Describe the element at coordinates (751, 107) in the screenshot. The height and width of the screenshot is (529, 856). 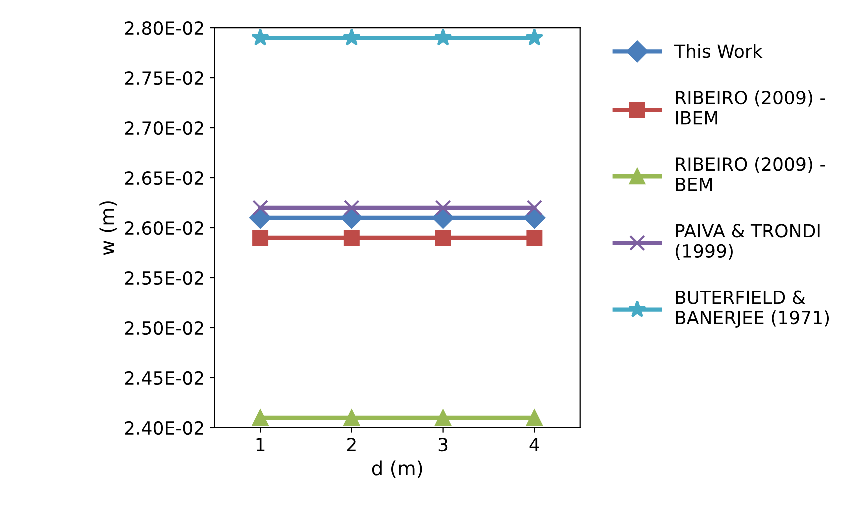
I see `legend-label: RIBEIRO (2009) - IBEM` at that location.